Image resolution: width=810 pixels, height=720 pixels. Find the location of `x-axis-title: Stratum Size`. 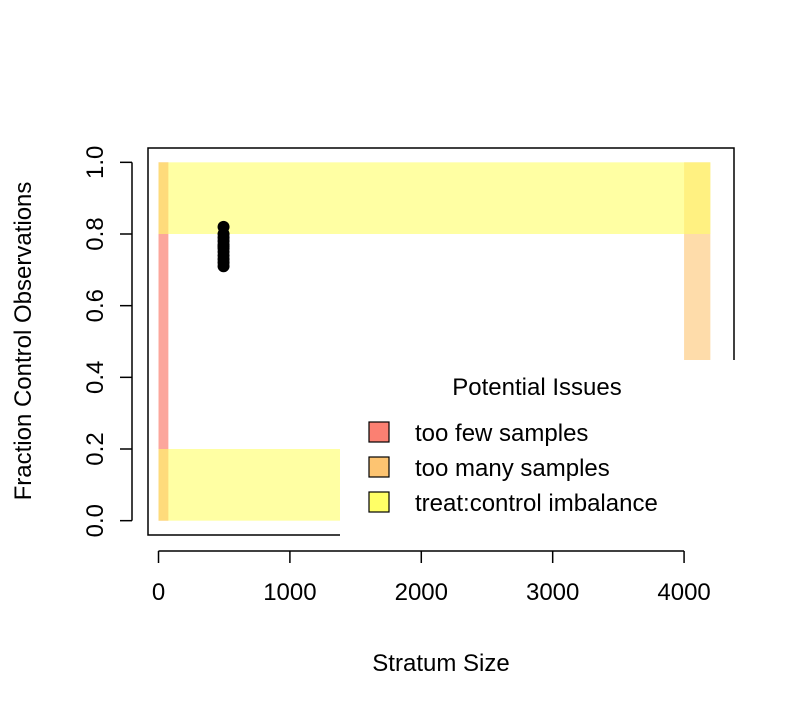

x-axis-title: Stratum Size is located at coordinates (440, 663).